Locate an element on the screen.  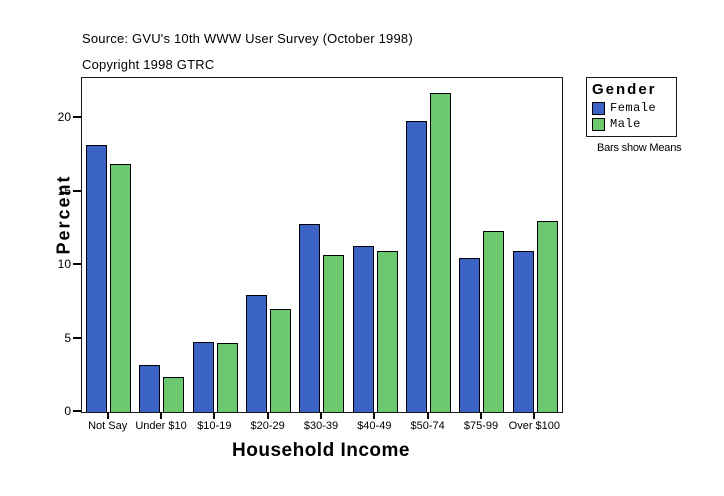
x-tick-label: $50-74 is located at coordinates (427, 426).